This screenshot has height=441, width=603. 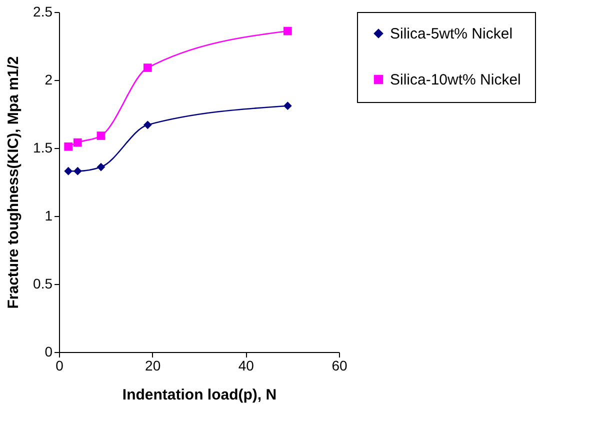 I want to click on x-tick-label: 40, so click(x=246, y=366).